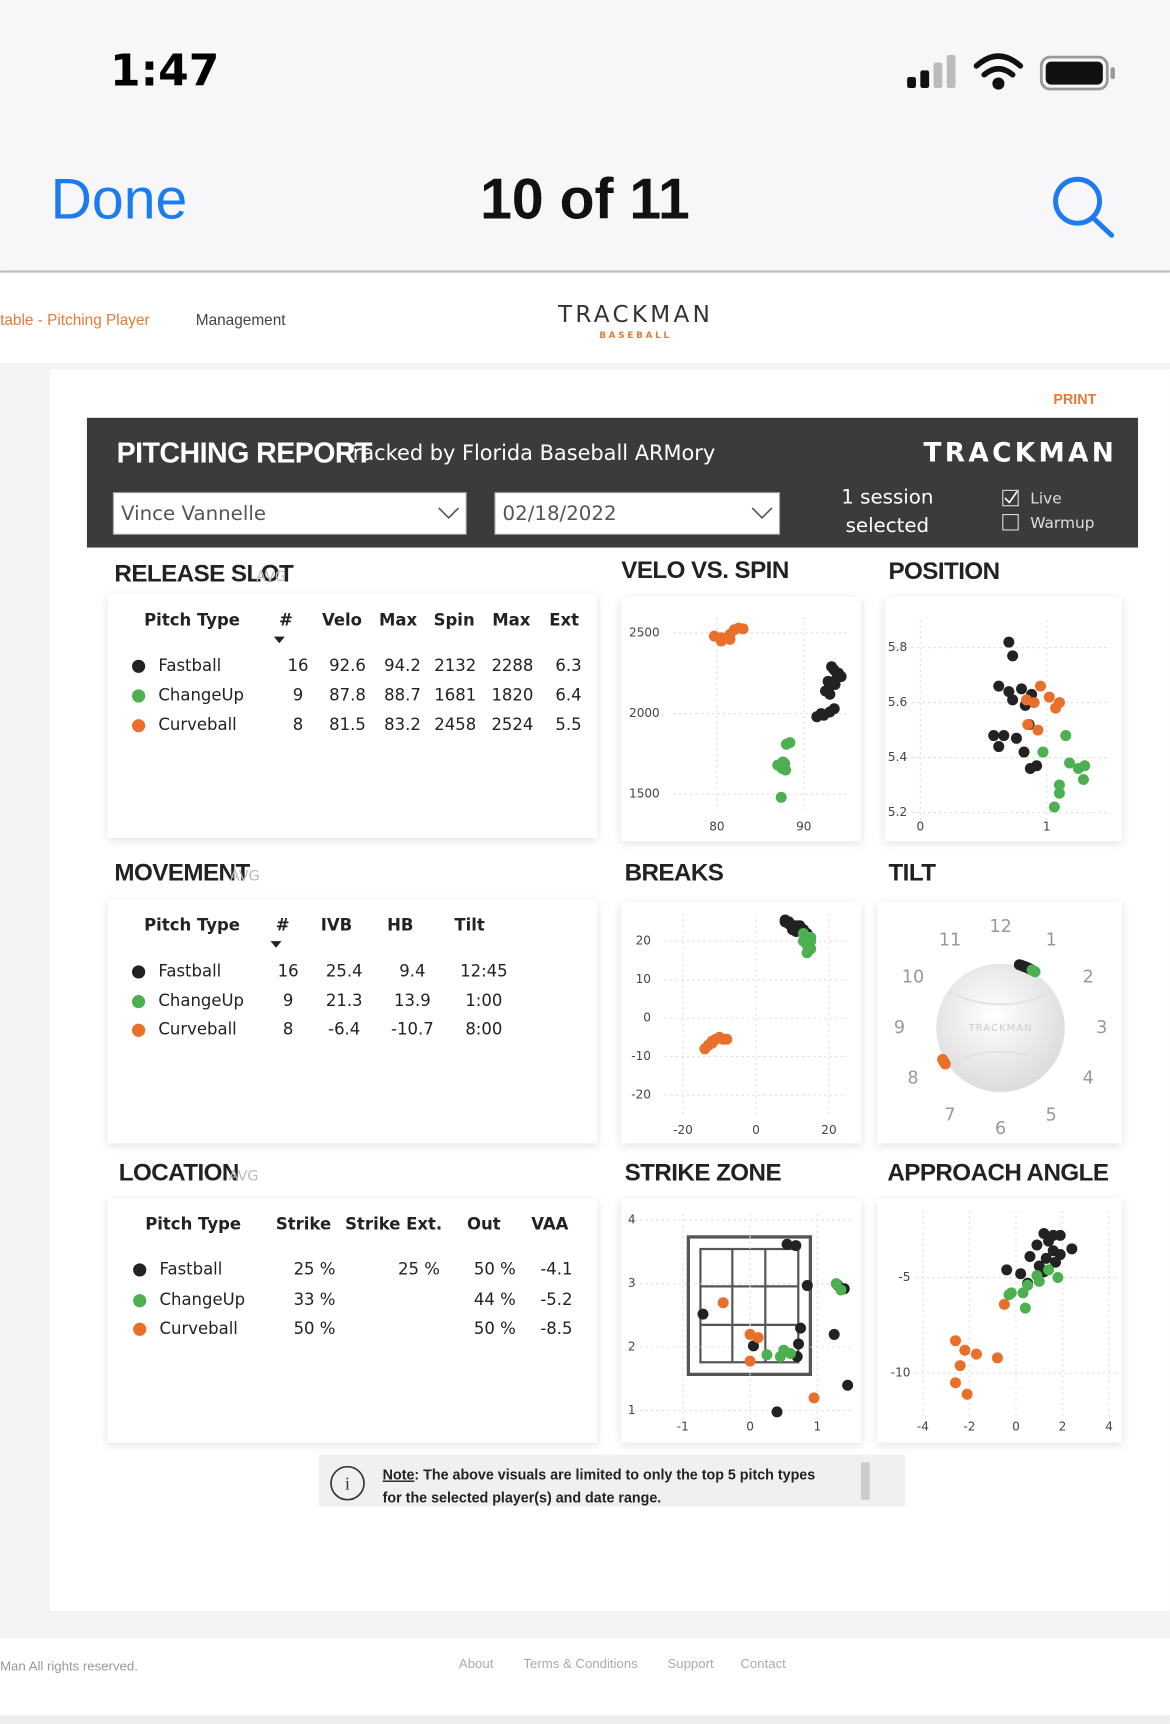 The height and width of the screenshot is (1724, 1170). Describe the element at coordinates (637, 513) in the screenshot. I see `date-dropdown` at that location.